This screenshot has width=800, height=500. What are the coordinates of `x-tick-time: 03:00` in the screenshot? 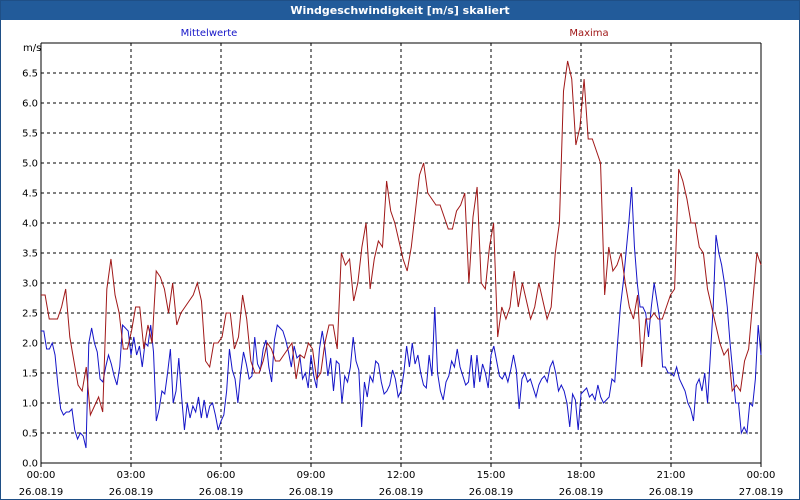 It's located at (131, 475).